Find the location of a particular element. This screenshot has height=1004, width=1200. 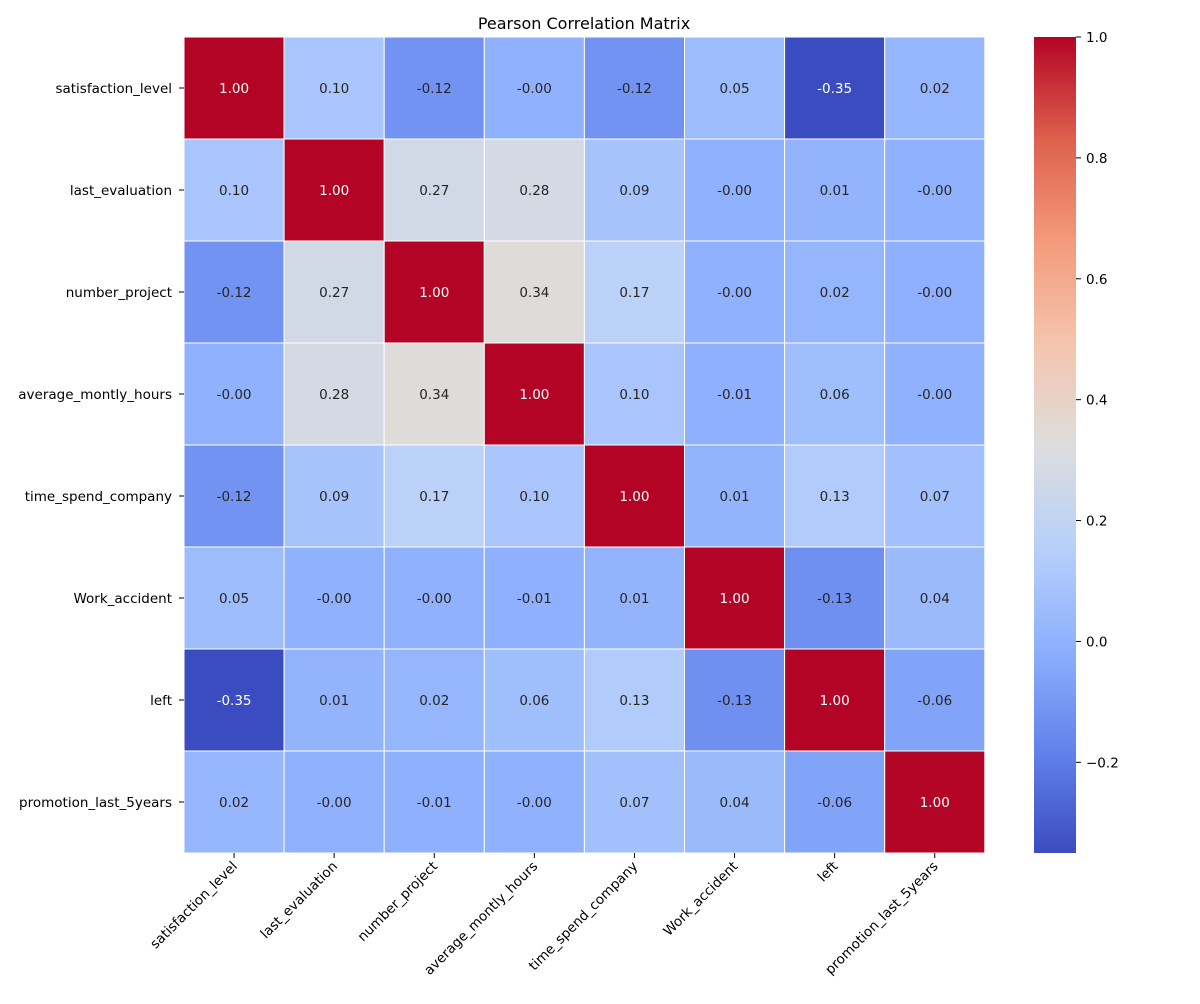

colorbar-tick-label: 1.0 is located at coordinates (1096, 38).